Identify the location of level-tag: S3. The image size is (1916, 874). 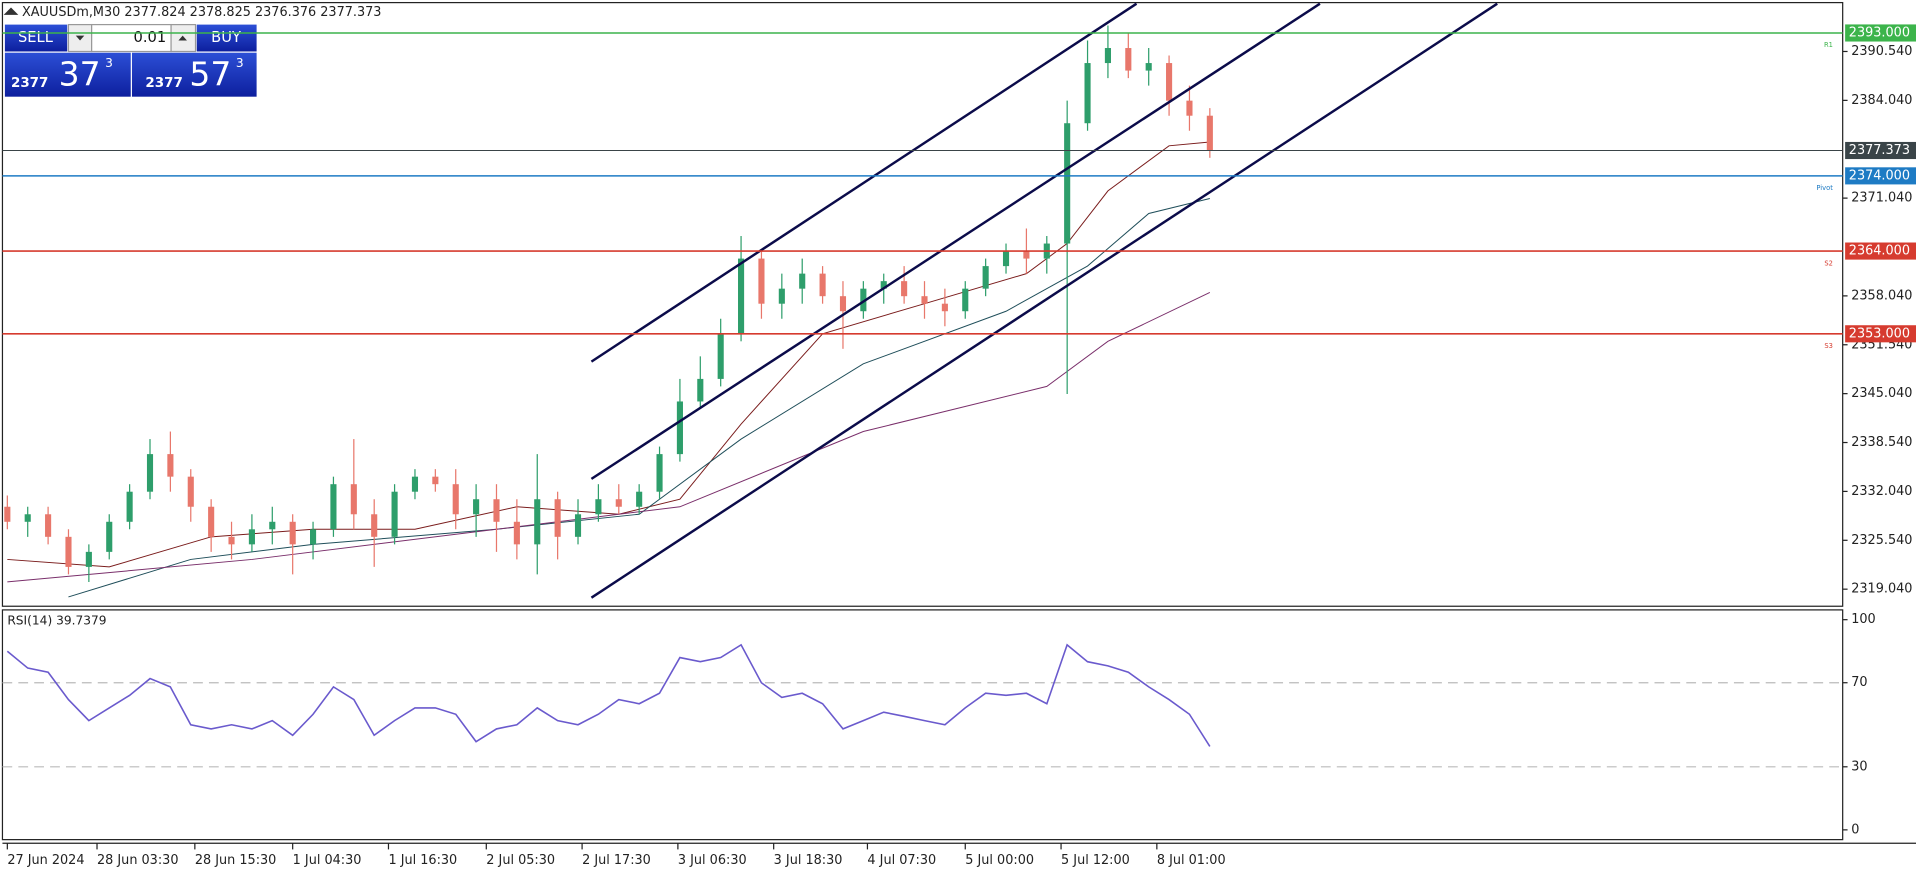
(1828, 346).